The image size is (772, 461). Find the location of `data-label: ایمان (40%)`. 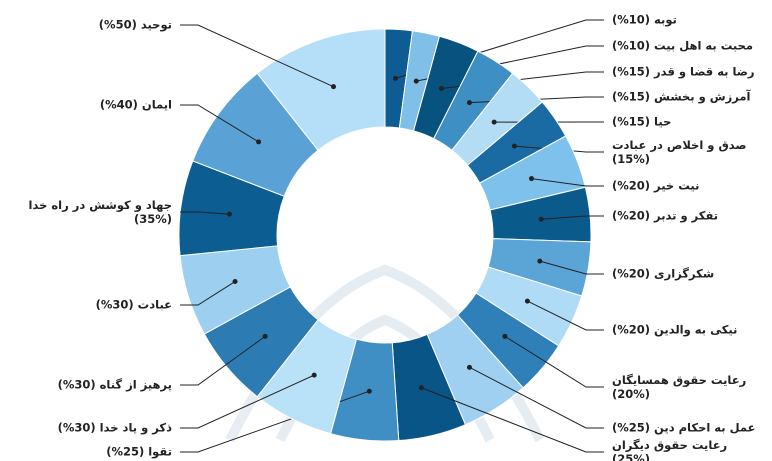

data-label: ایمان (40%) is located at coordinates (136, 105).